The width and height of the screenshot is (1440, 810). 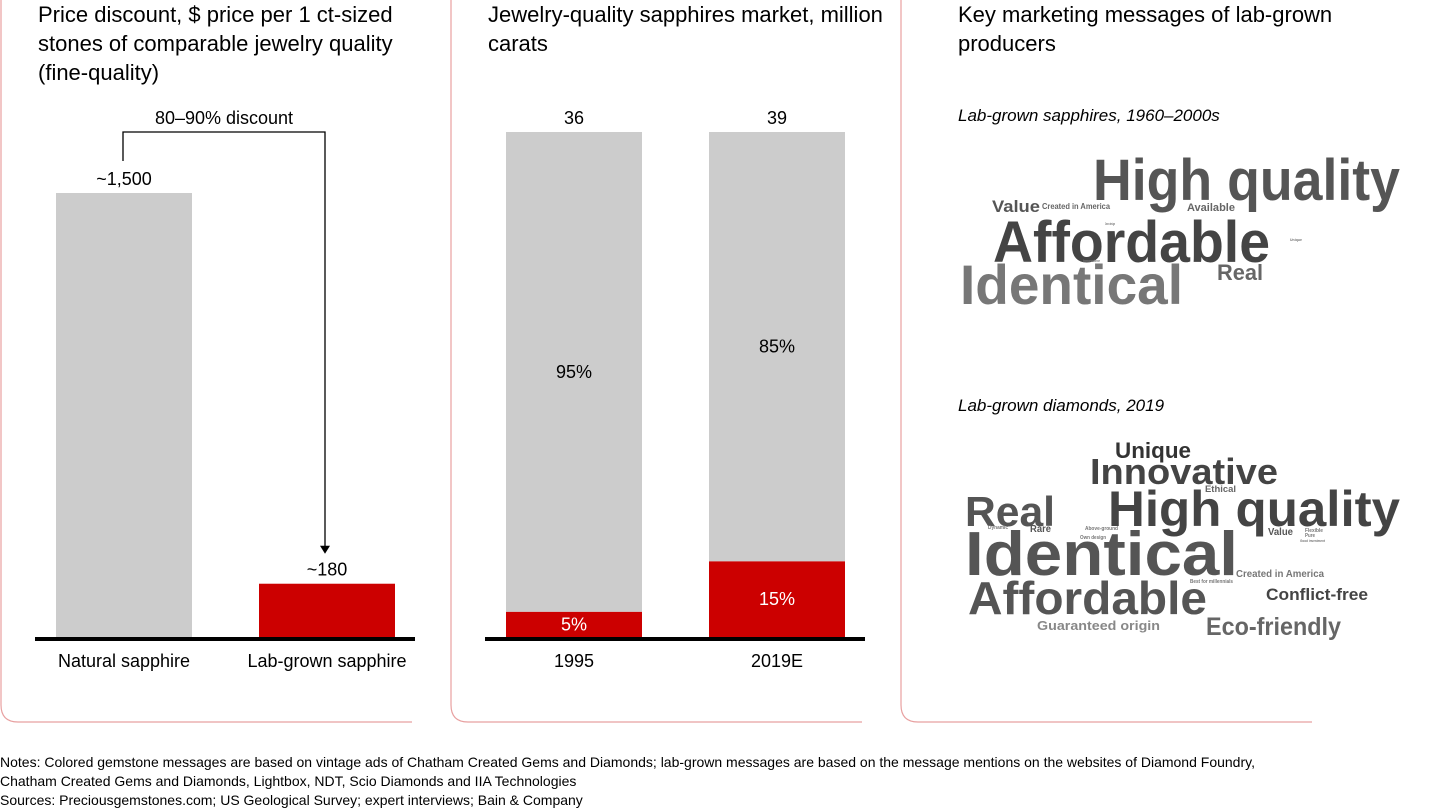 I want to click on annotation-bg, so click(x=224, y=116).